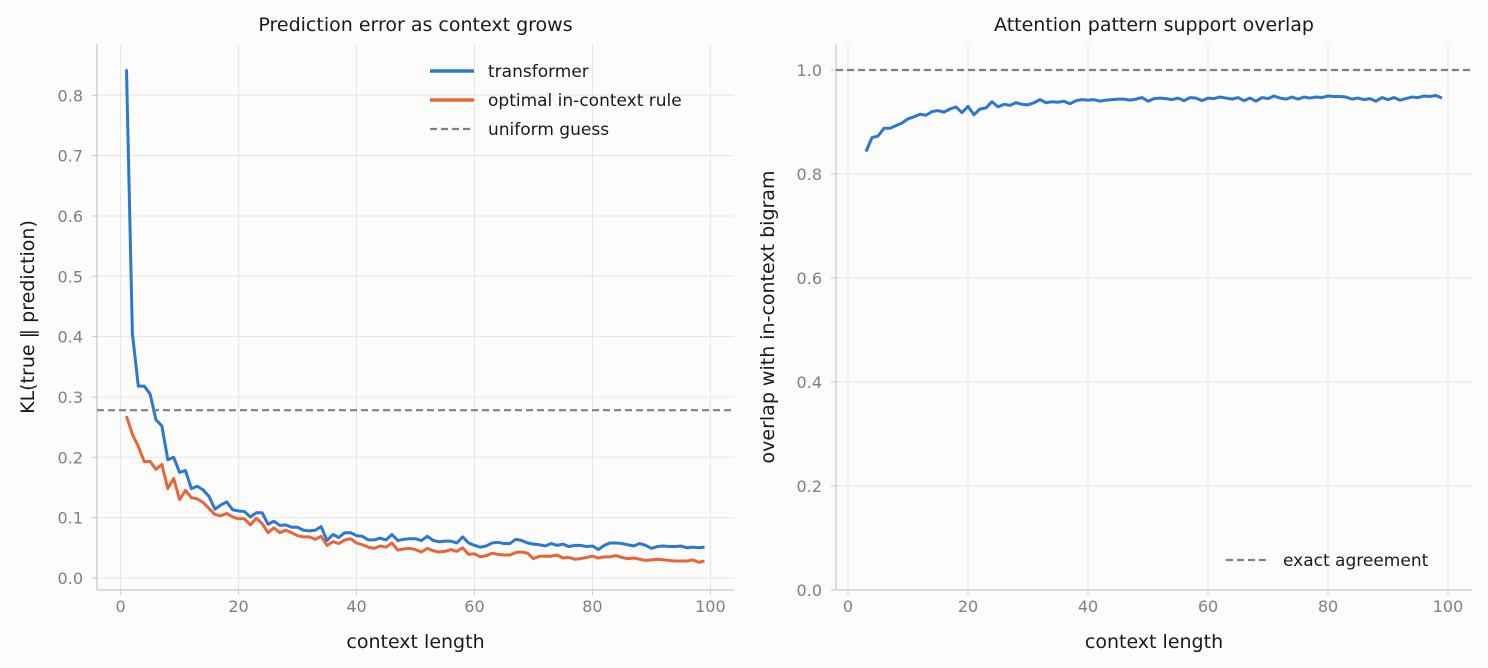 Image resolution: width=1488 pixels, height=668 pixels. Describe the element at coordinates (768, 317) in the screenshot. I see `y-axis-label: overlap with in-context bigram` at that location.